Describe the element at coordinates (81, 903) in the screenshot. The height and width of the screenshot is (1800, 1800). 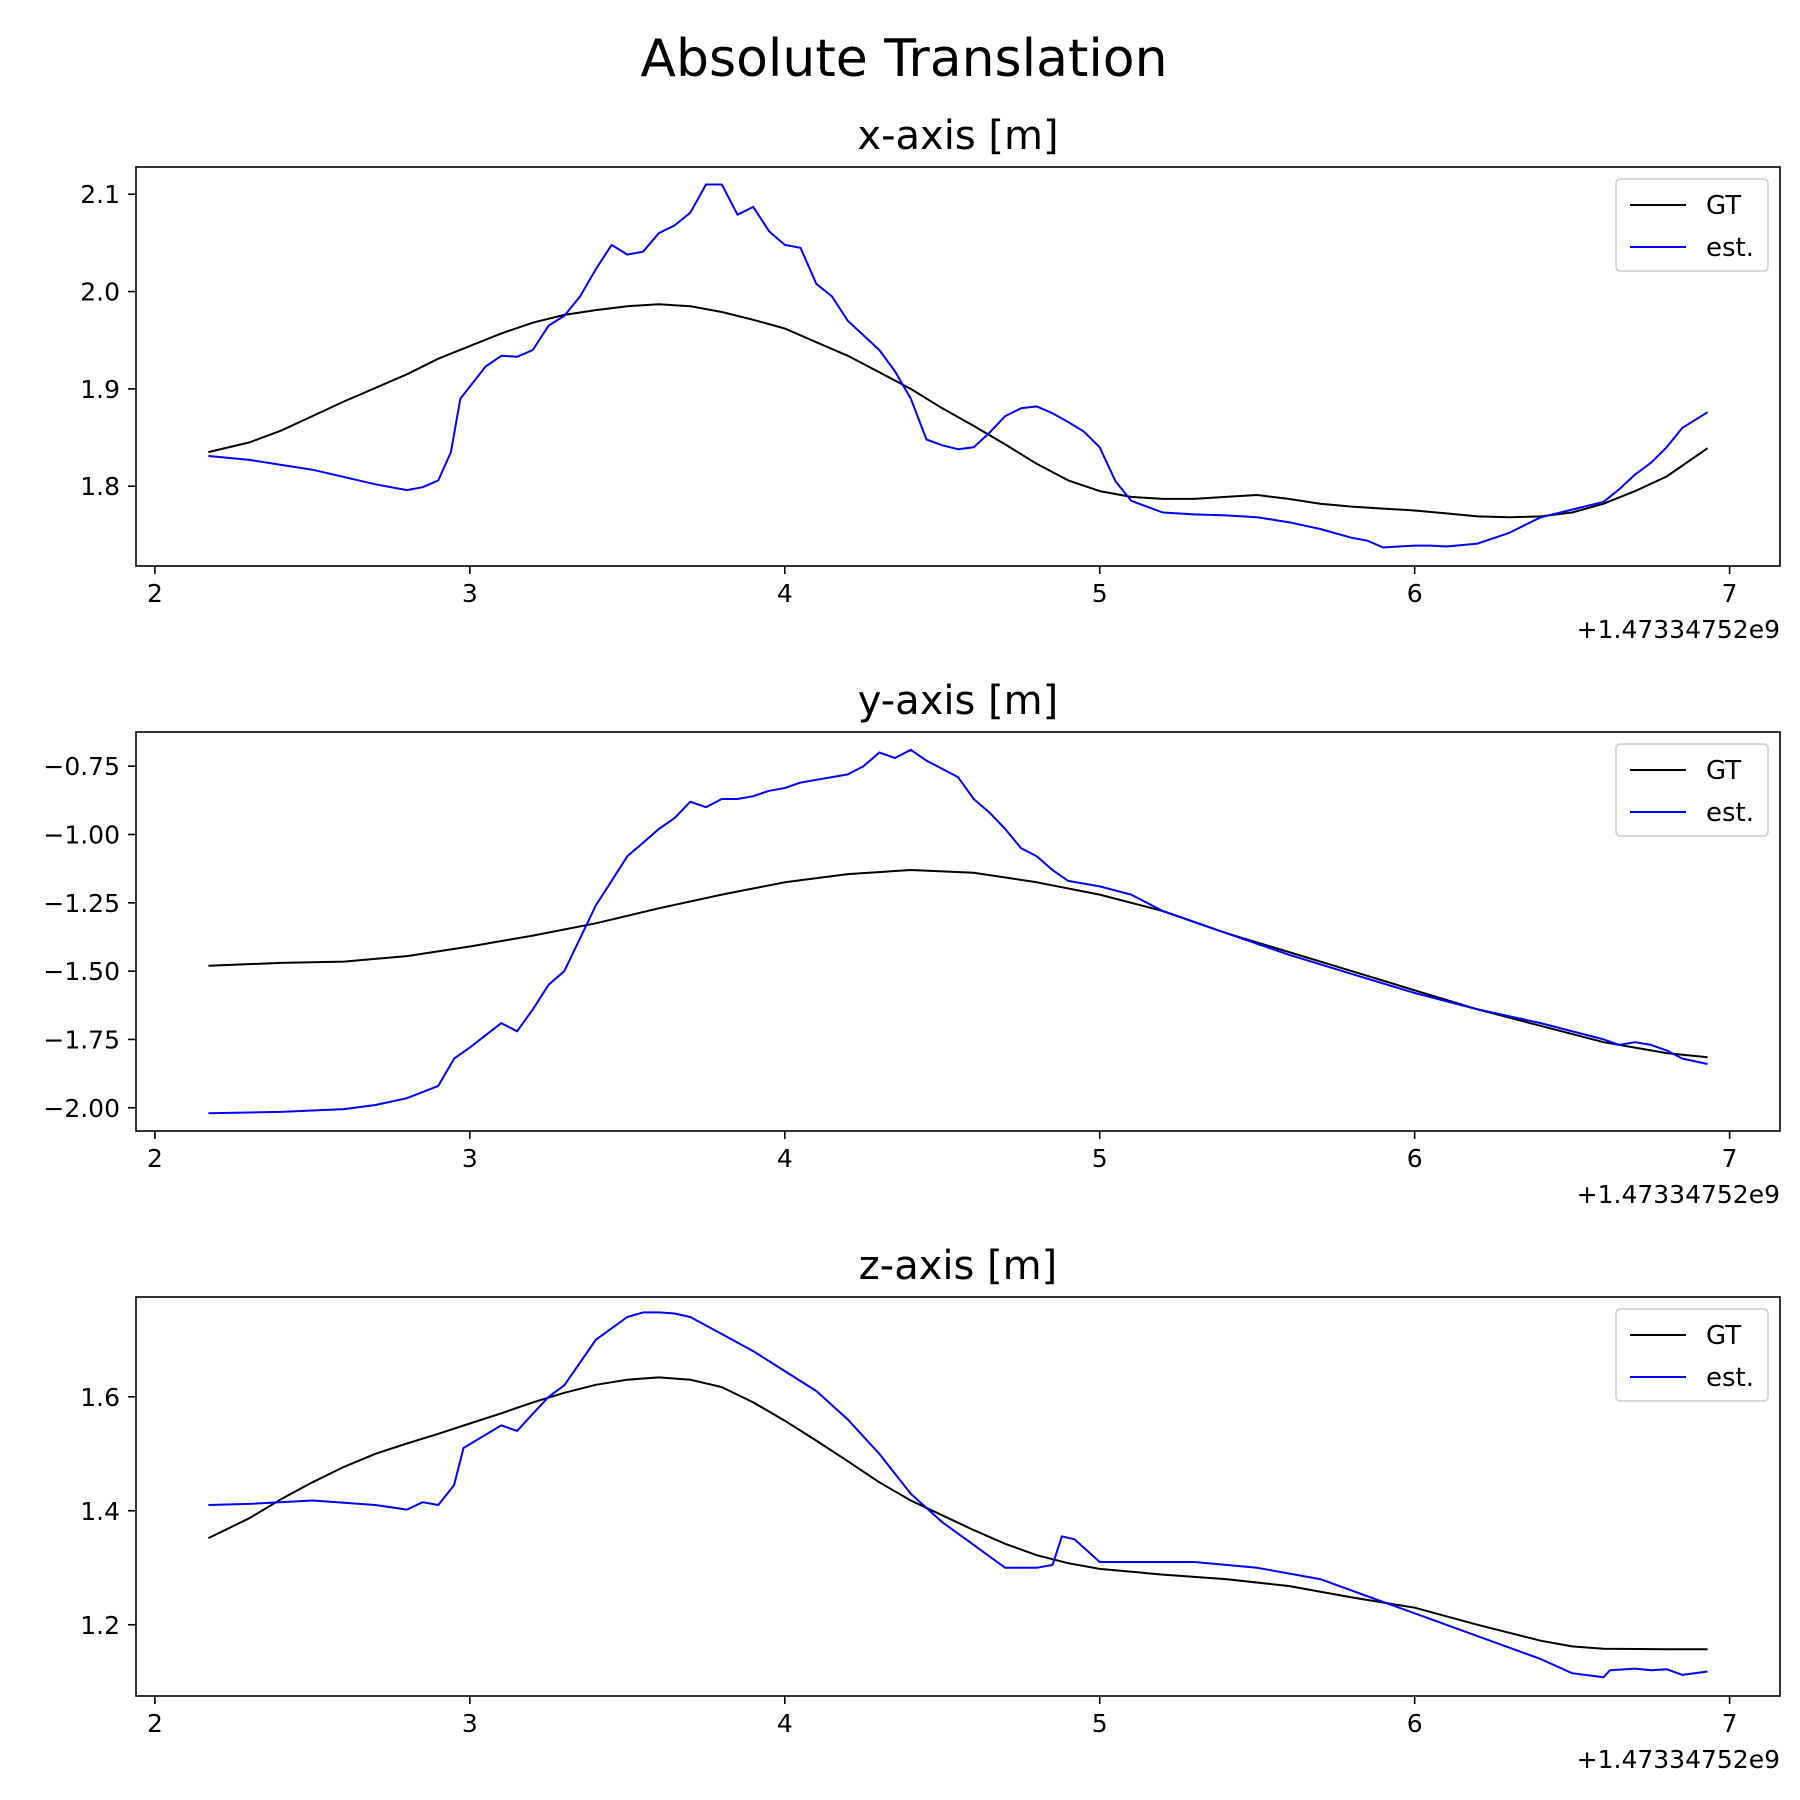
I see `y-tick-label: −1.25` at that location.